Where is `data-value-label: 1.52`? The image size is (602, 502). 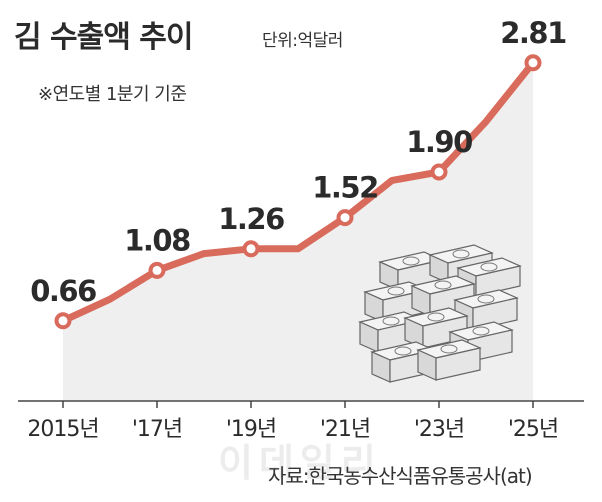 data-value-label: 1.52 is located at coordinates (345, 188).